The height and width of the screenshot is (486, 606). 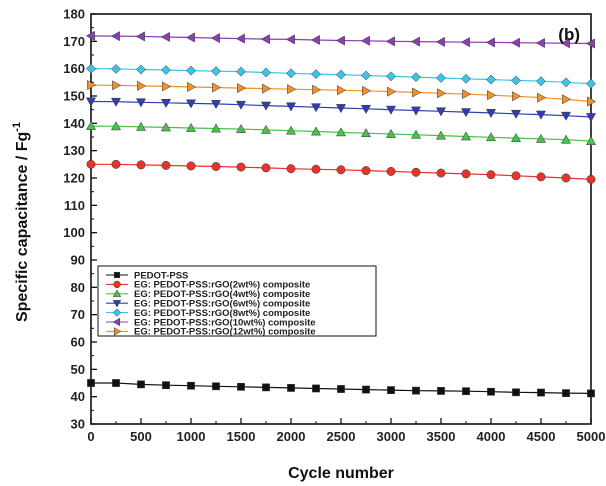 What do you see at coordinates (211, 322) in the screenshot?
I see `legend-entry: EG: PEDOT-PSS:rGO(10wt%) composite` at bounding box center [211, 322].